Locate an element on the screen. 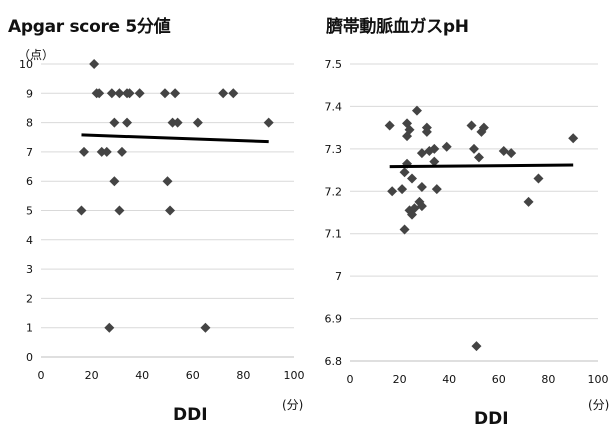 The width and height of the screenshot is (613, 432). y-tick-label: 7.3 is located at coordinates (334, 149).